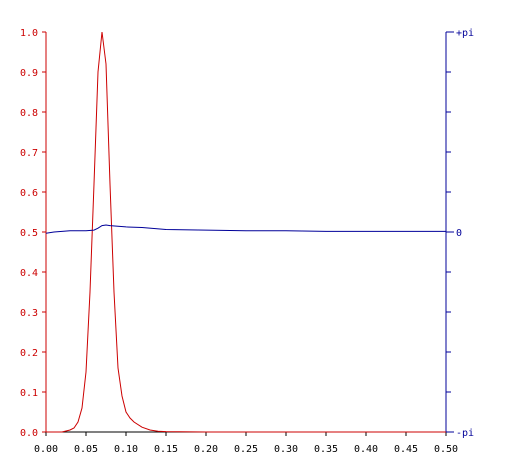  I want to click on x-tick-label: 0.20, so click(206, 449).